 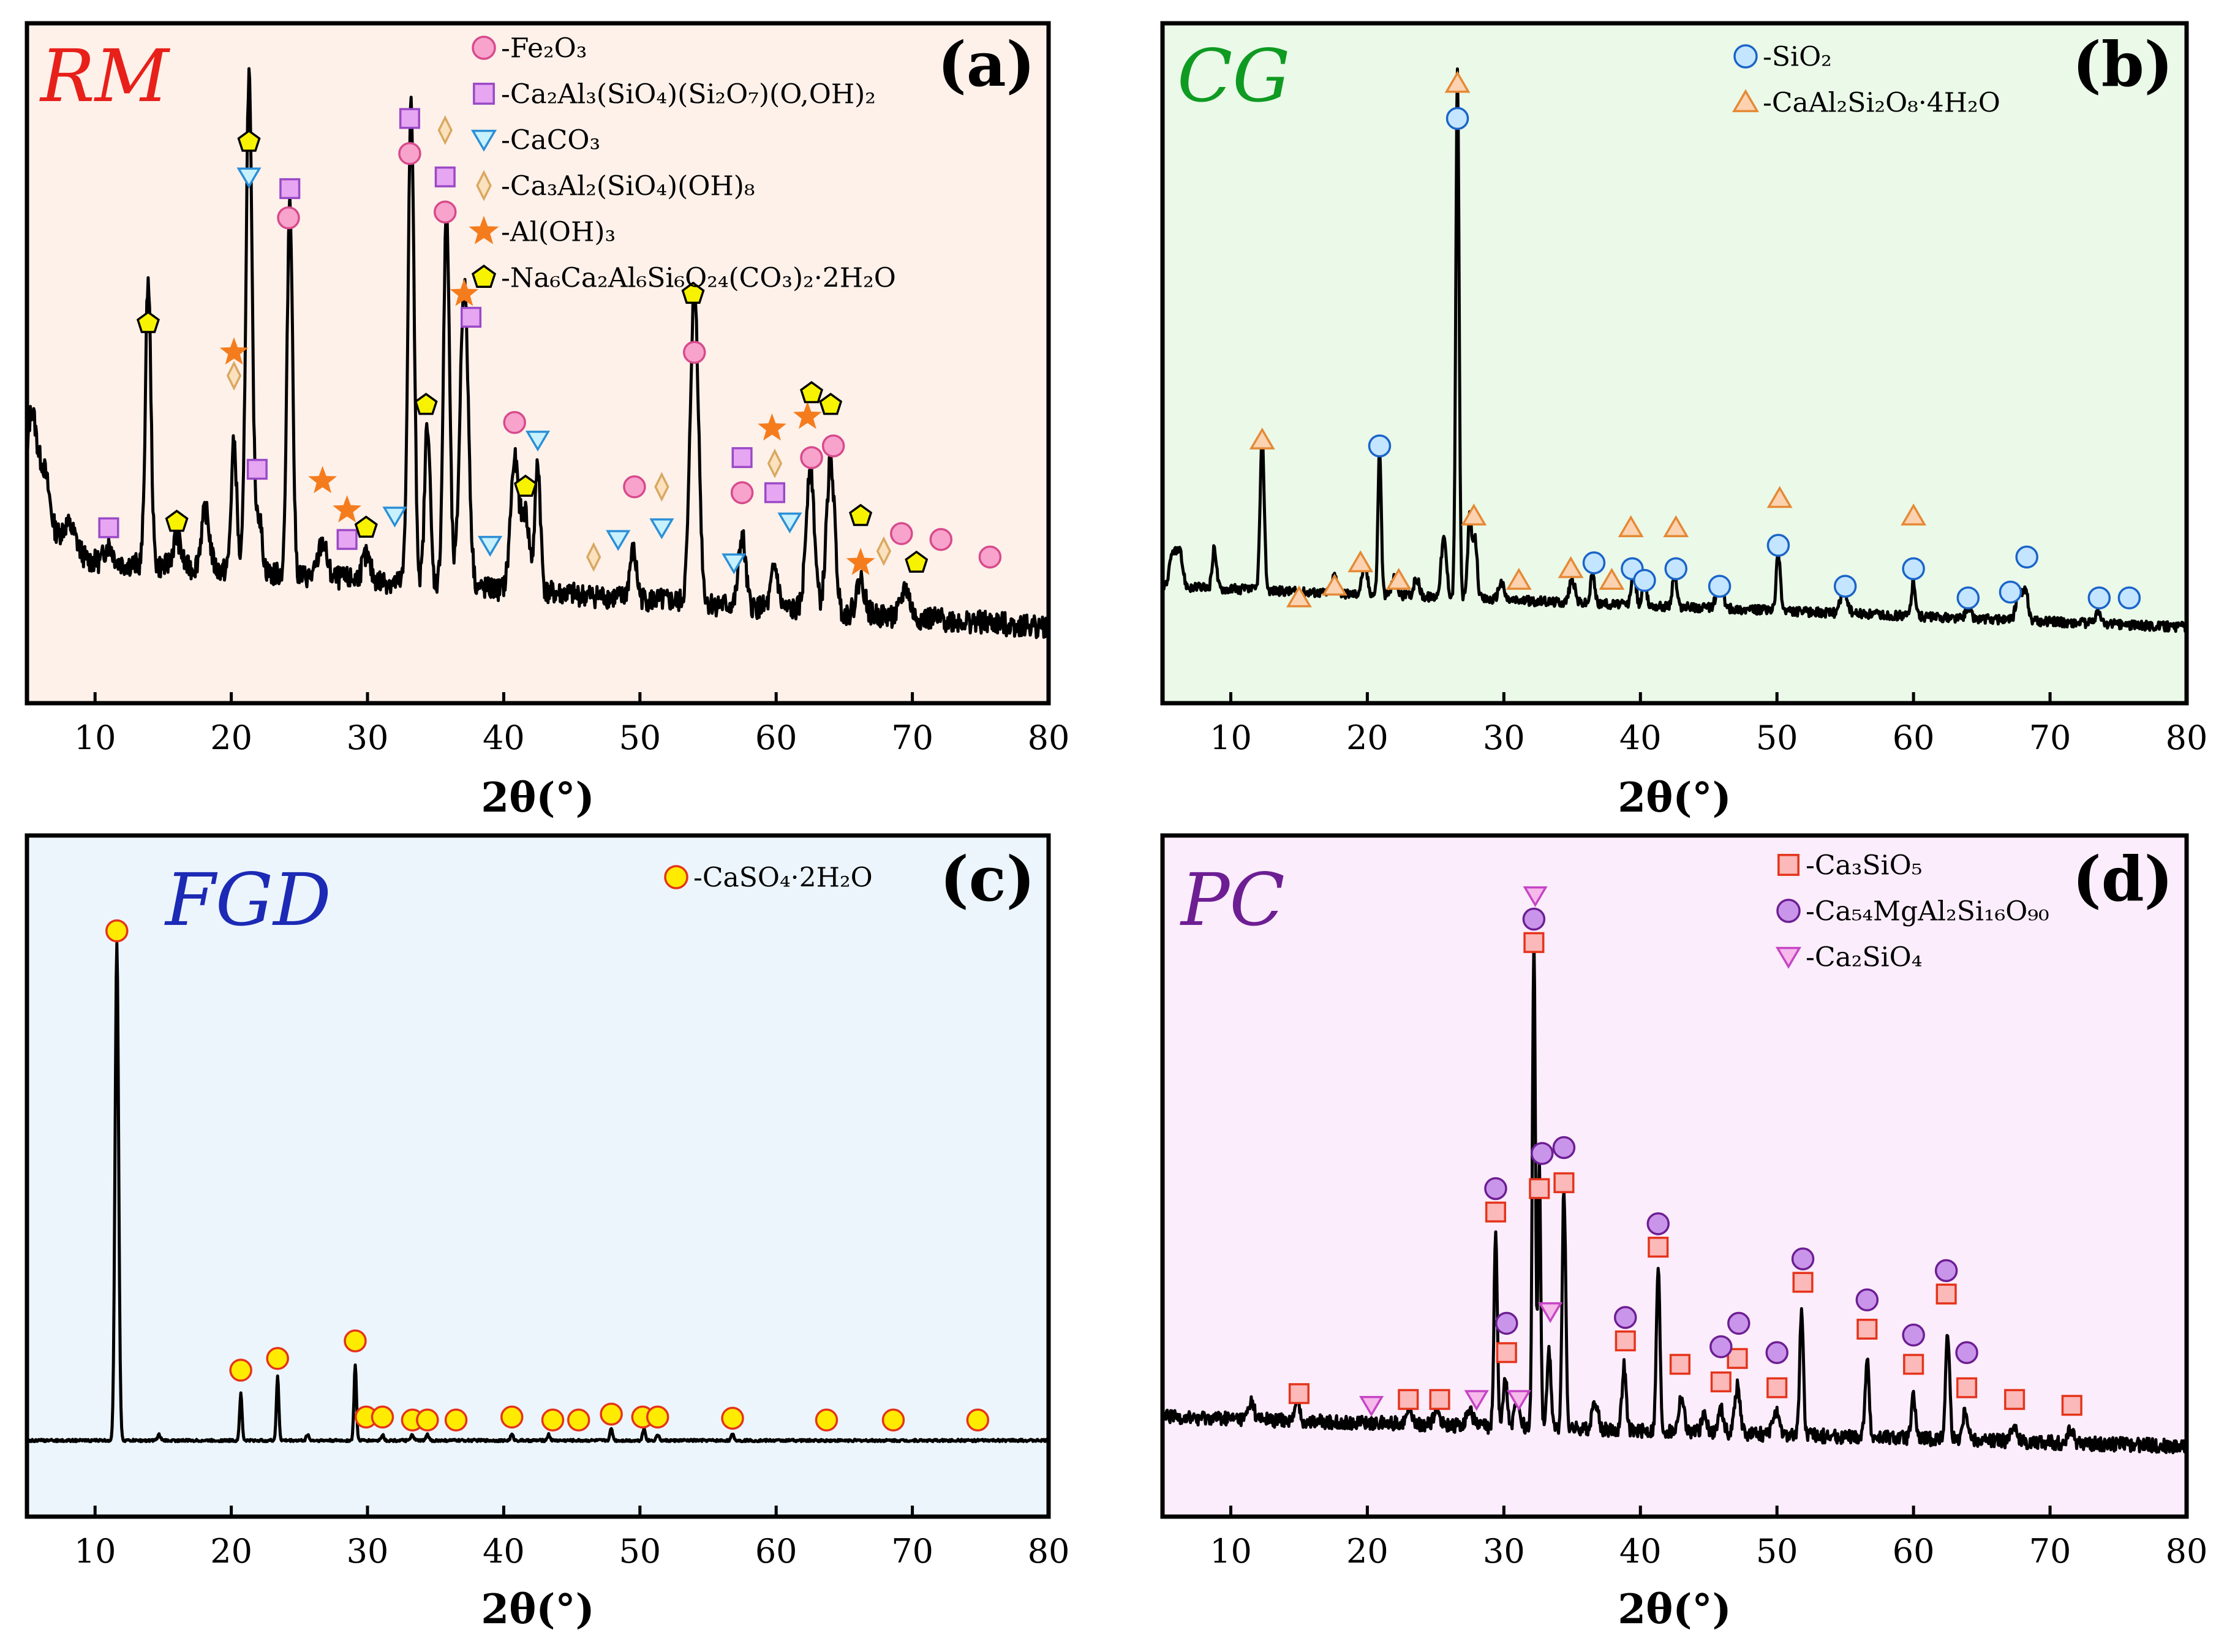 What do you see at coordinates (698, 277) in the screenshot?
I see `legend-entry: -Na₆Ca₂Al₆Si₆O₂₄(CO₃)₂·2H₂O` at bounding box center [698, 277].